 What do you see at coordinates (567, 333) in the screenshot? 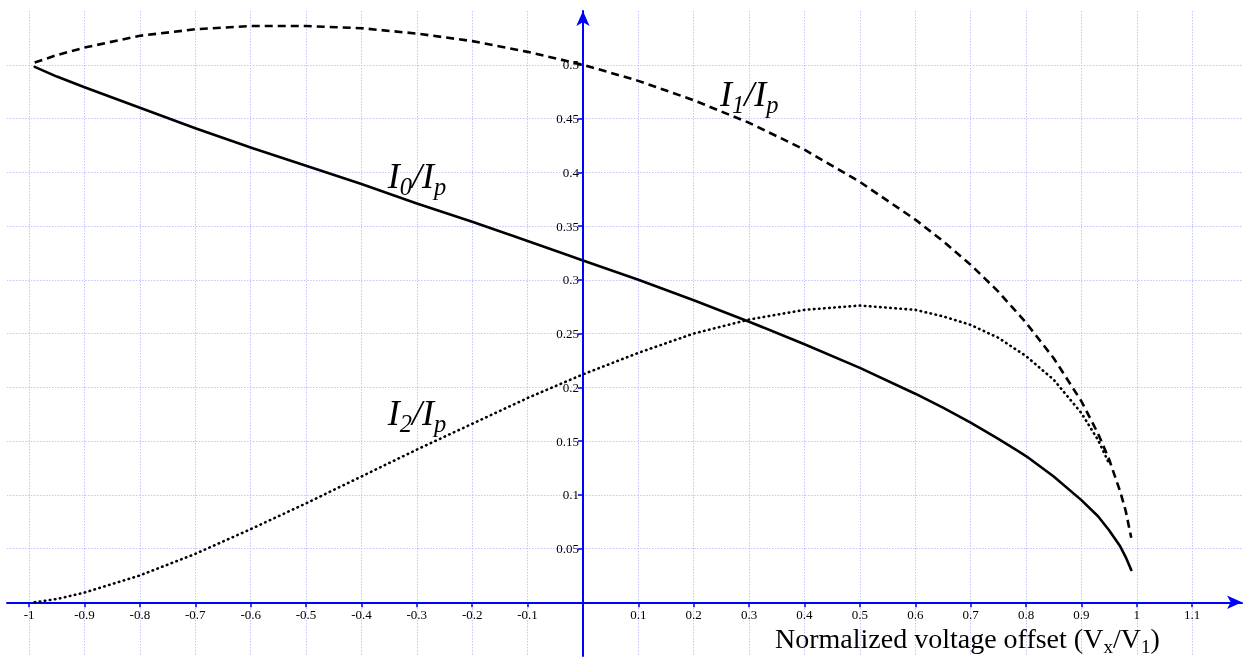
I see `y-tick-label: 0.25` at bounding box center [567, 333].